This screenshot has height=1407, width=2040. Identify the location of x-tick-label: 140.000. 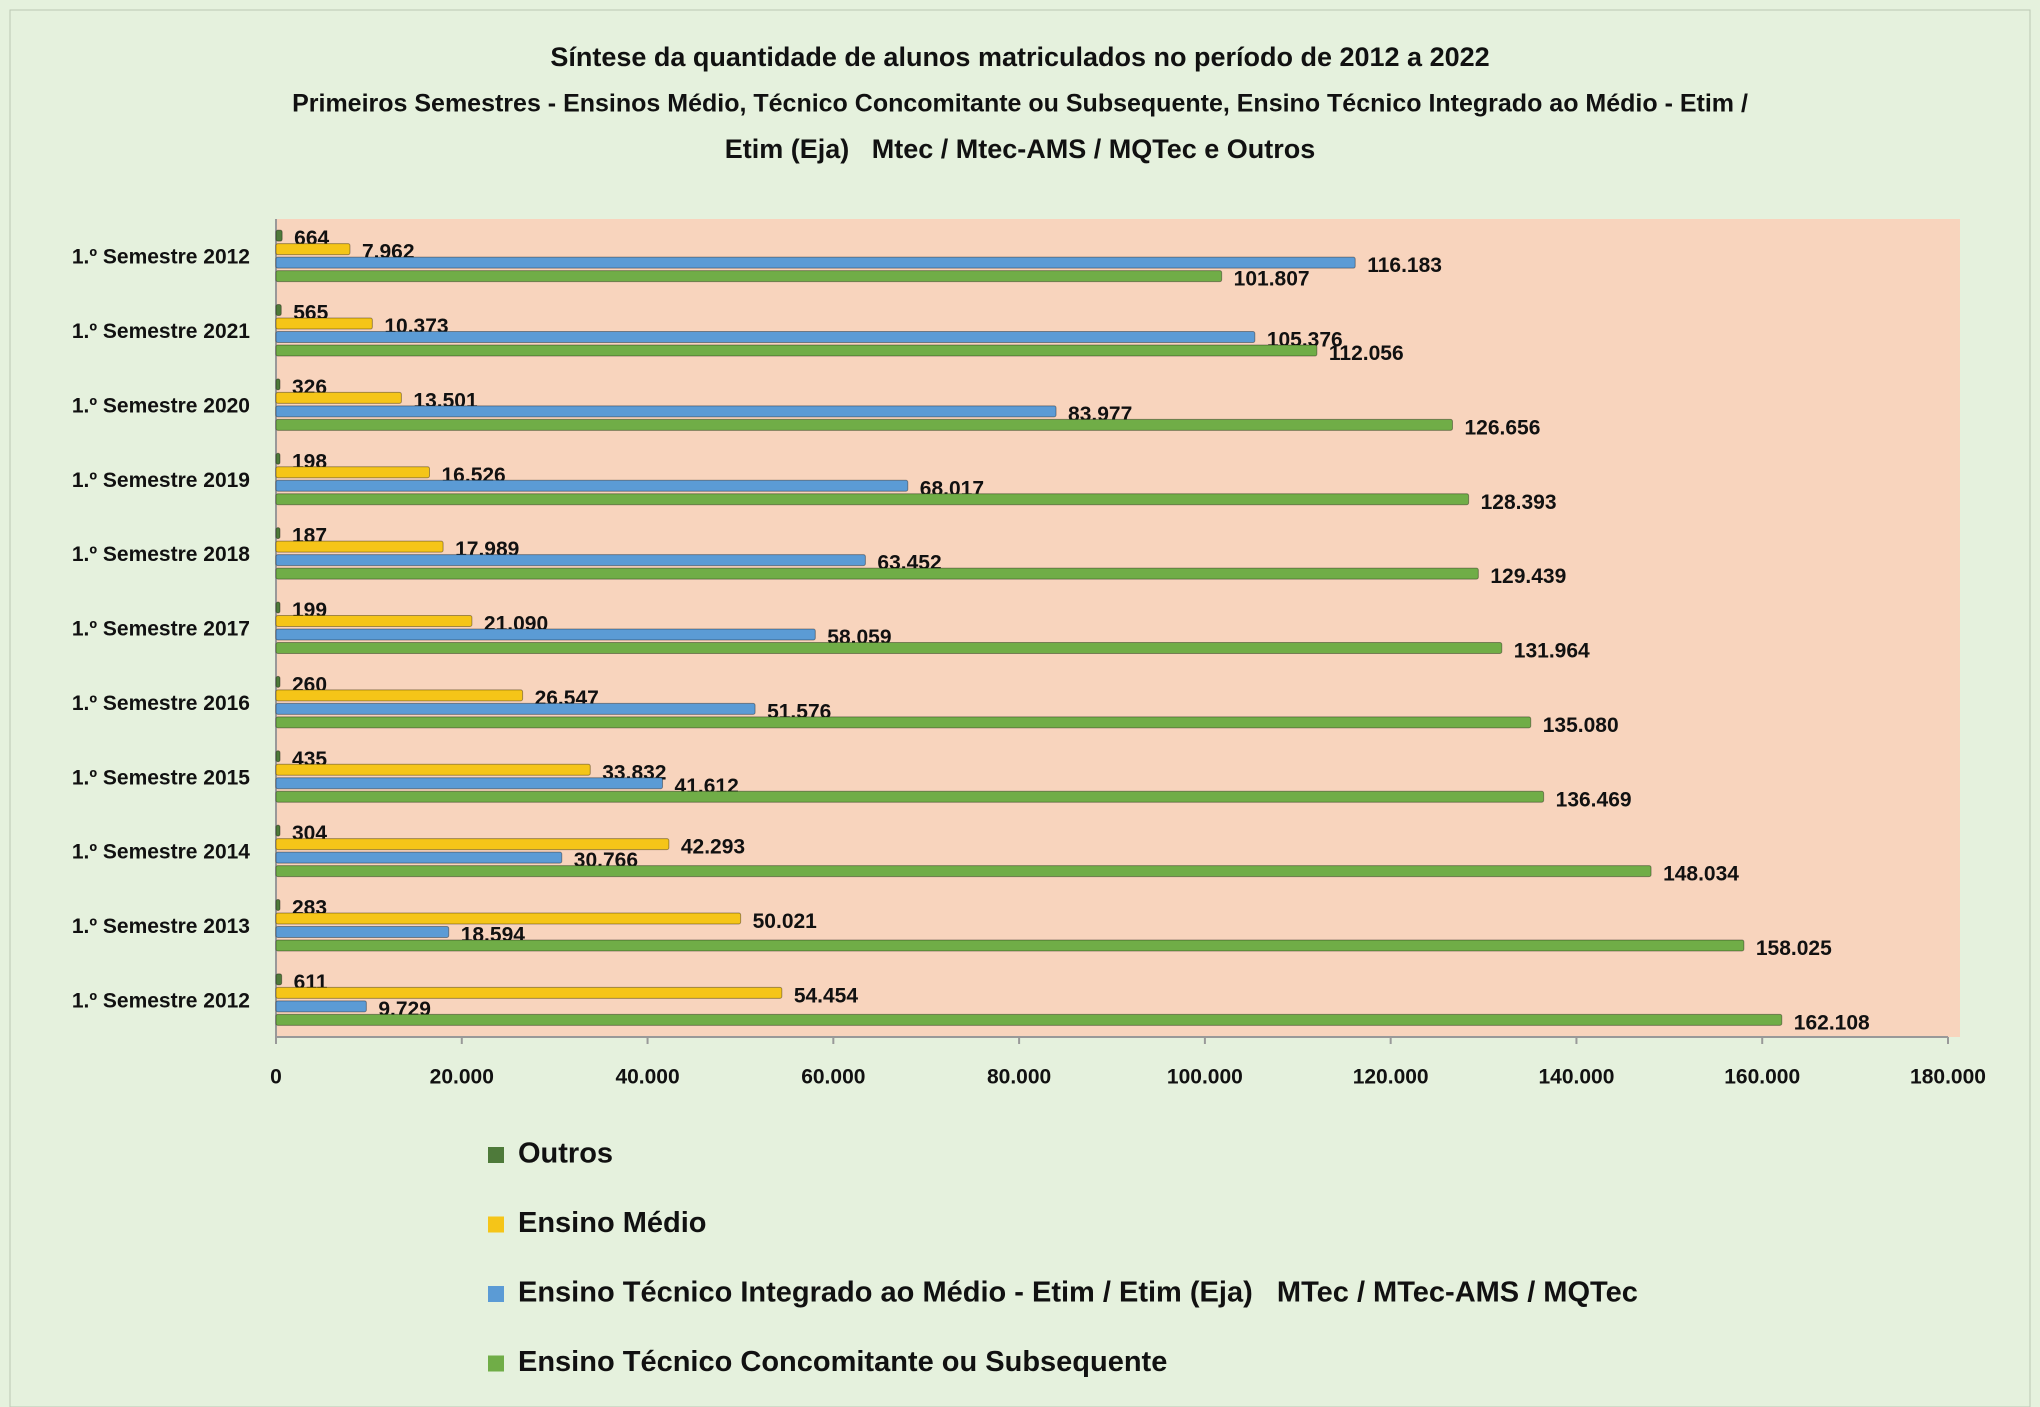
(1576, 1077).